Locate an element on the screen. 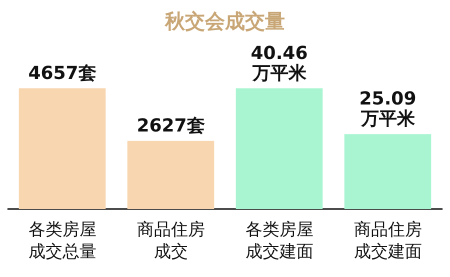 The height and width of the screenshot is (277, 450). x-tick-label: 各类房屋成交总量 is located at coordinates (62, 241).